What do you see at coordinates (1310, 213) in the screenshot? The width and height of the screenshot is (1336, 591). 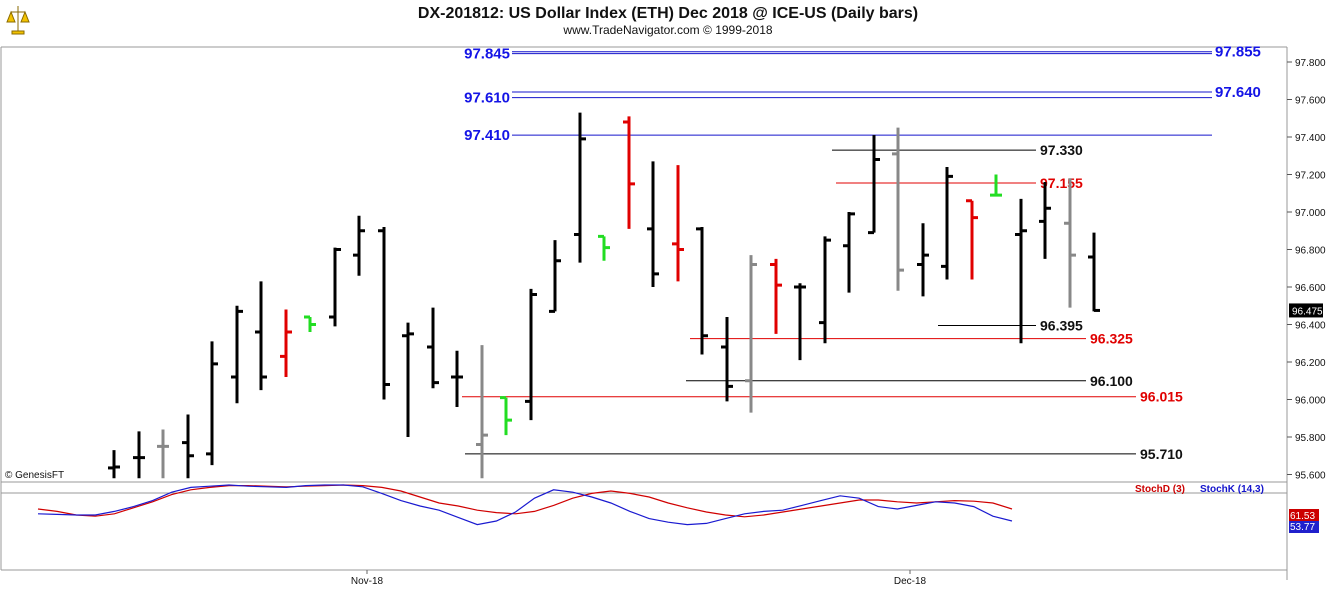 I see `y-tick-label: 97.000` at bounding box center [1310, 213].